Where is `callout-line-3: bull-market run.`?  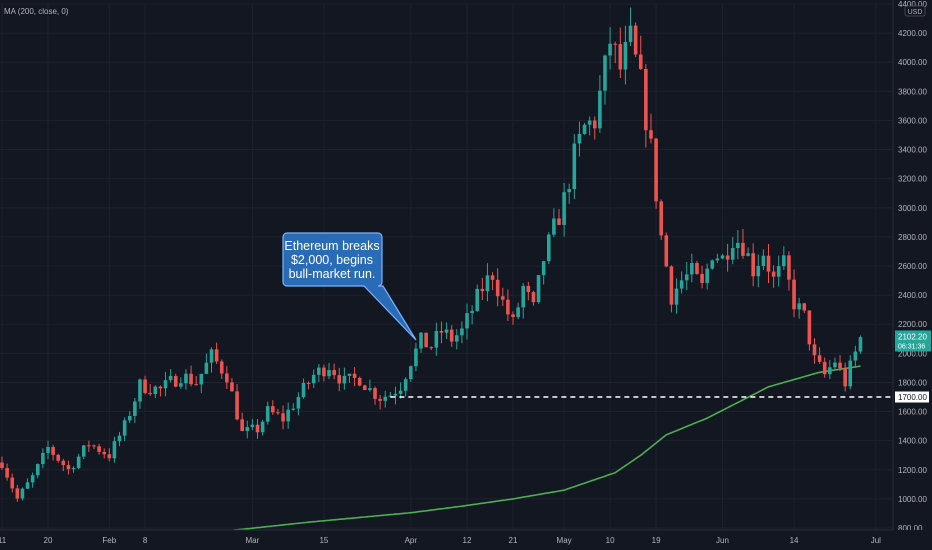 callout-line-3: bull-market run. is located at coordinates (332, 274).